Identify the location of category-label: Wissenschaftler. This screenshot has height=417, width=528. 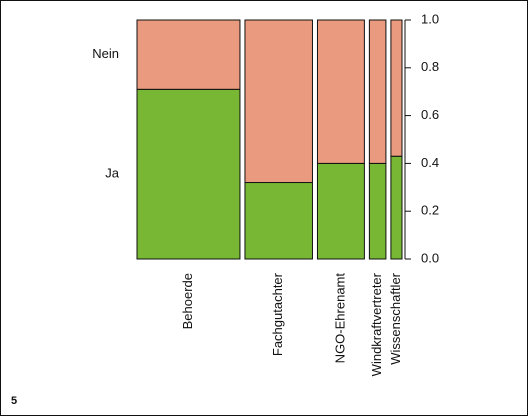
(395, 318).